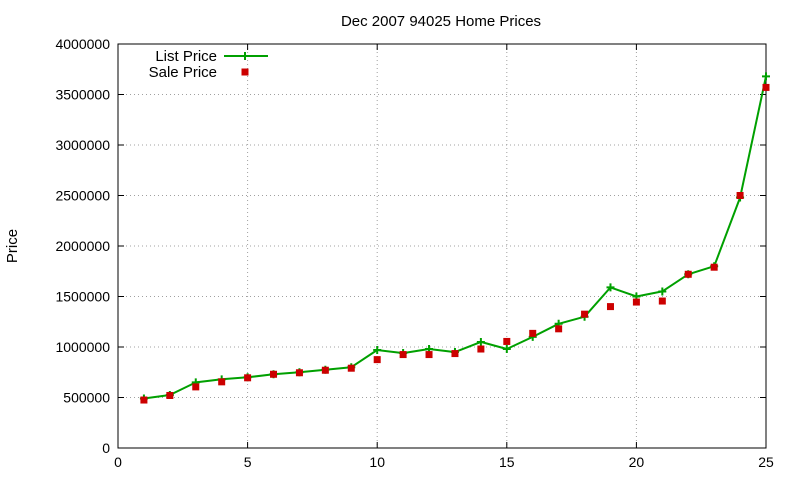  What do you see at coordinates (12, 246) in the screenshot?
I see `y-axis-label: Price` at bounding box center [12, 246].